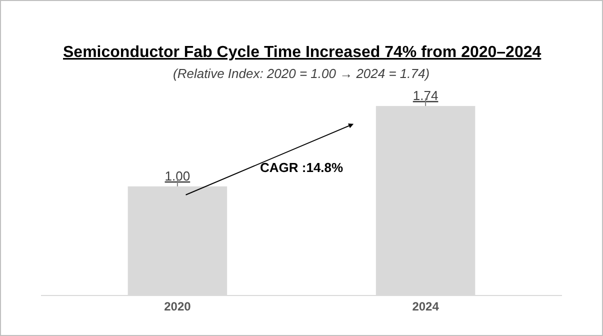 The width and height of the screenshot is (603, 336). I want to click on data-label: 1.74, so click(425, 95).